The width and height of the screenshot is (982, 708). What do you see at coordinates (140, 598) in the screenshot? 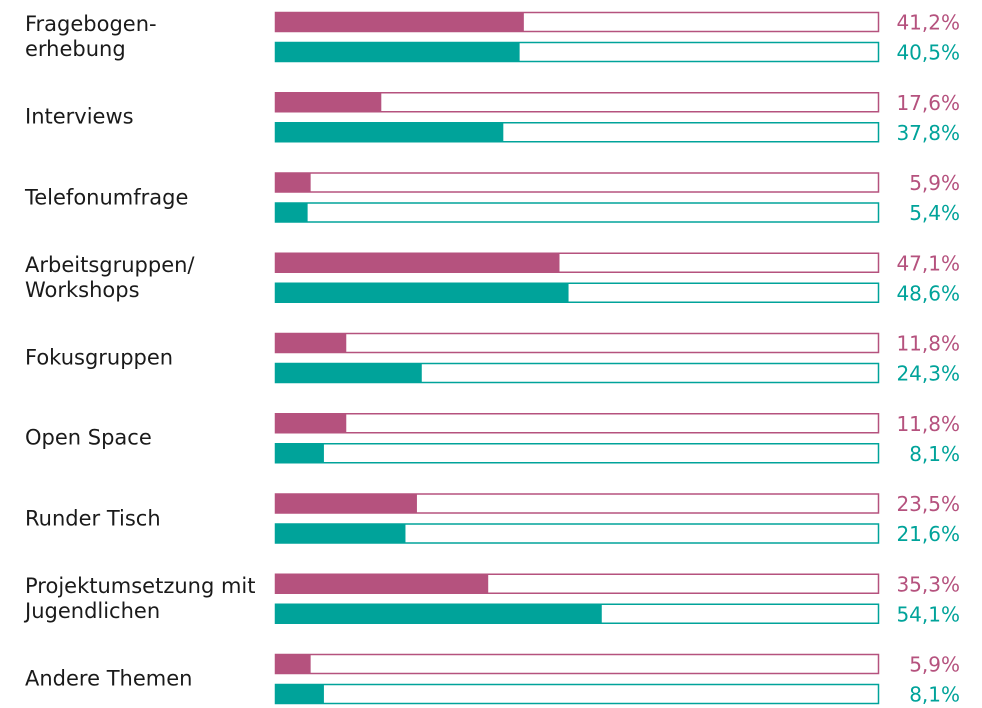
I see `category-label: Projektumsetzung mit Jugendlichen` at bounding box center [140, 598].